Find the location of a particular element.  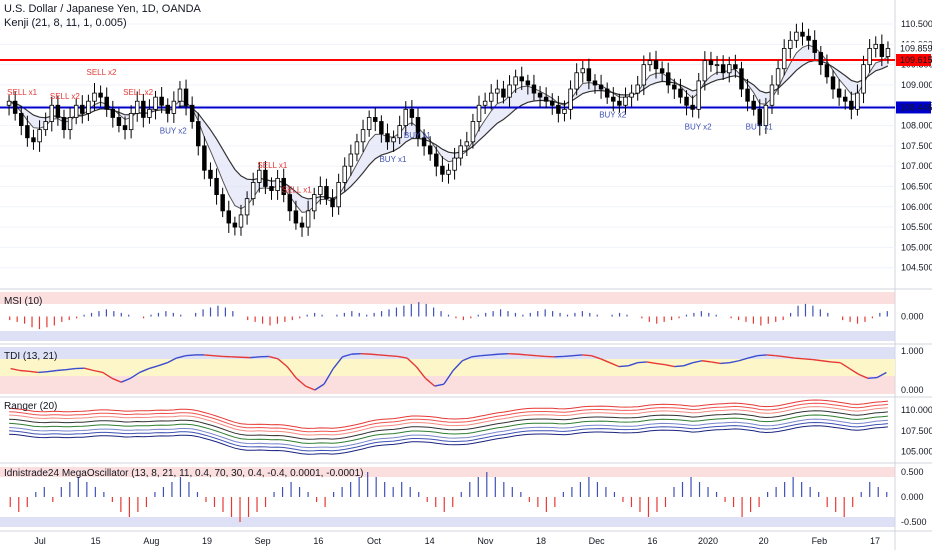

tdi-y-tick: 0.000 is located at coordinates (912, 390).